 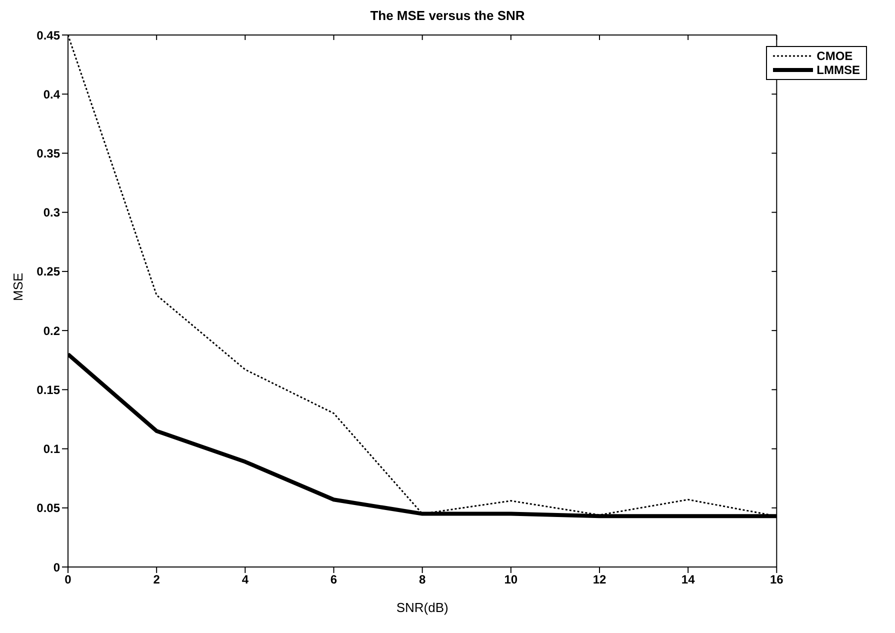 I want to click on chart-title: The MSE versus the SNR, so click(x=447, y=15).